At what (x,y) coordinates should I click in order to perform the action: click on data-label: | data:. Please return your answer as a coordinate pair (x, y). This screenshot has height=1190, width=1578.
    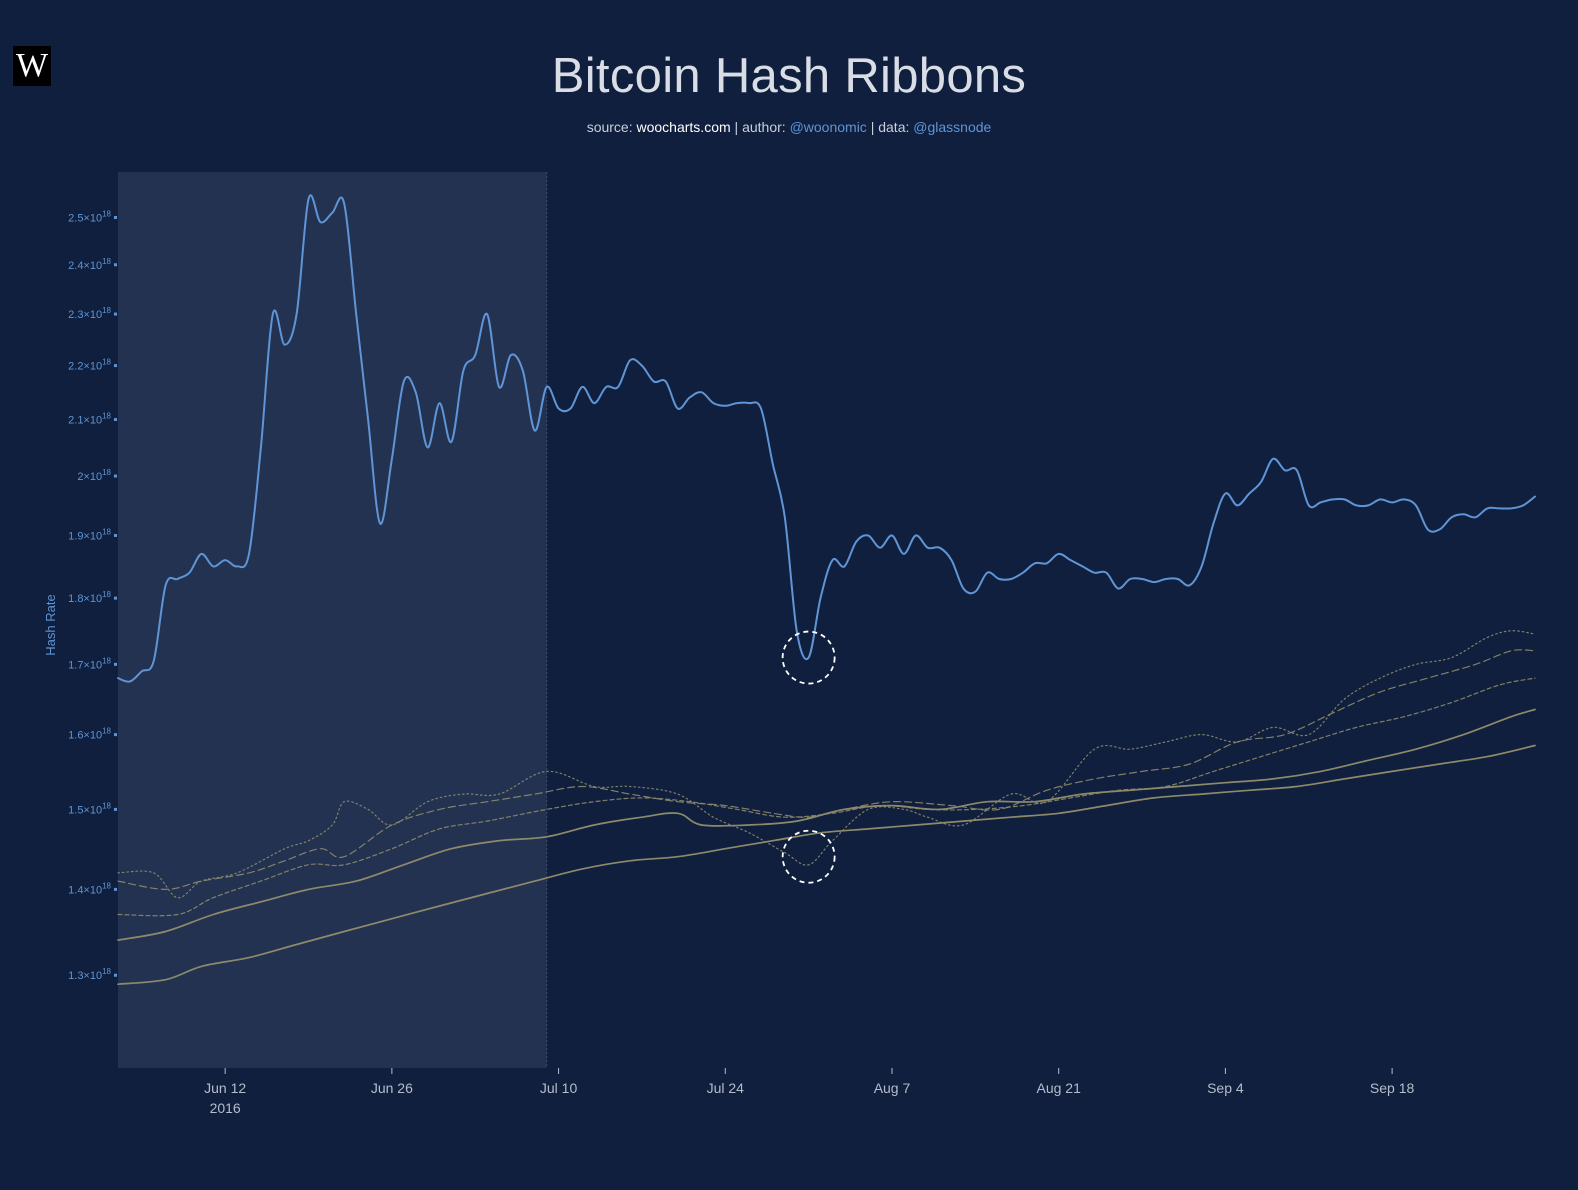
    Looking at the image, I should click on (890, 127).